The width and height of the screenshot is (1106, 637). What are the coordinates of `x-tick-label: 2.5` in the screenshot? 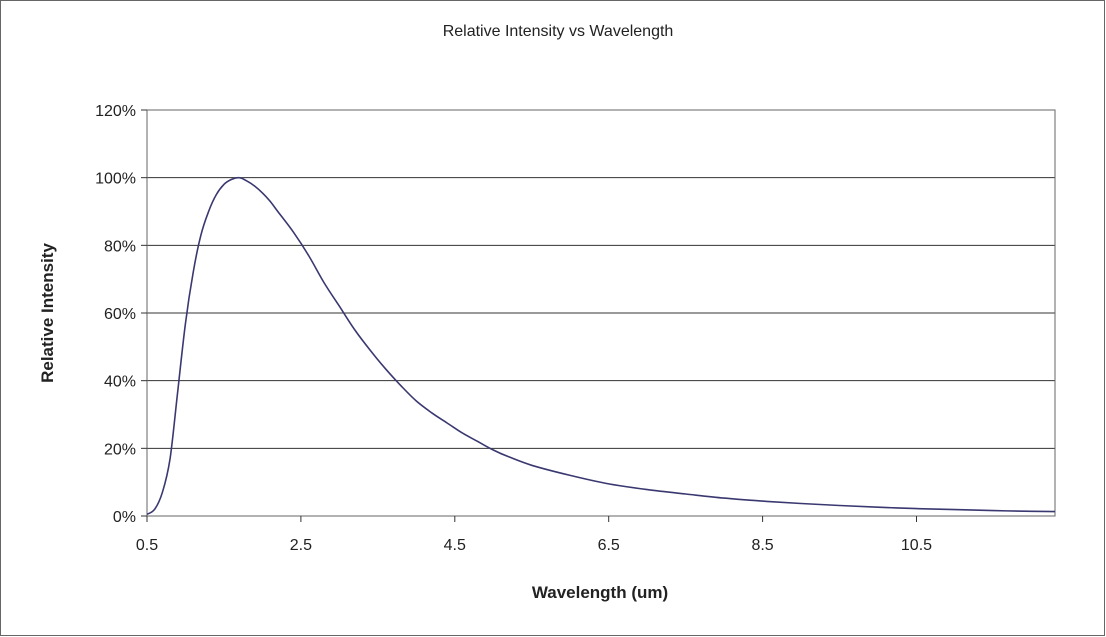 It's located at (301, 545).